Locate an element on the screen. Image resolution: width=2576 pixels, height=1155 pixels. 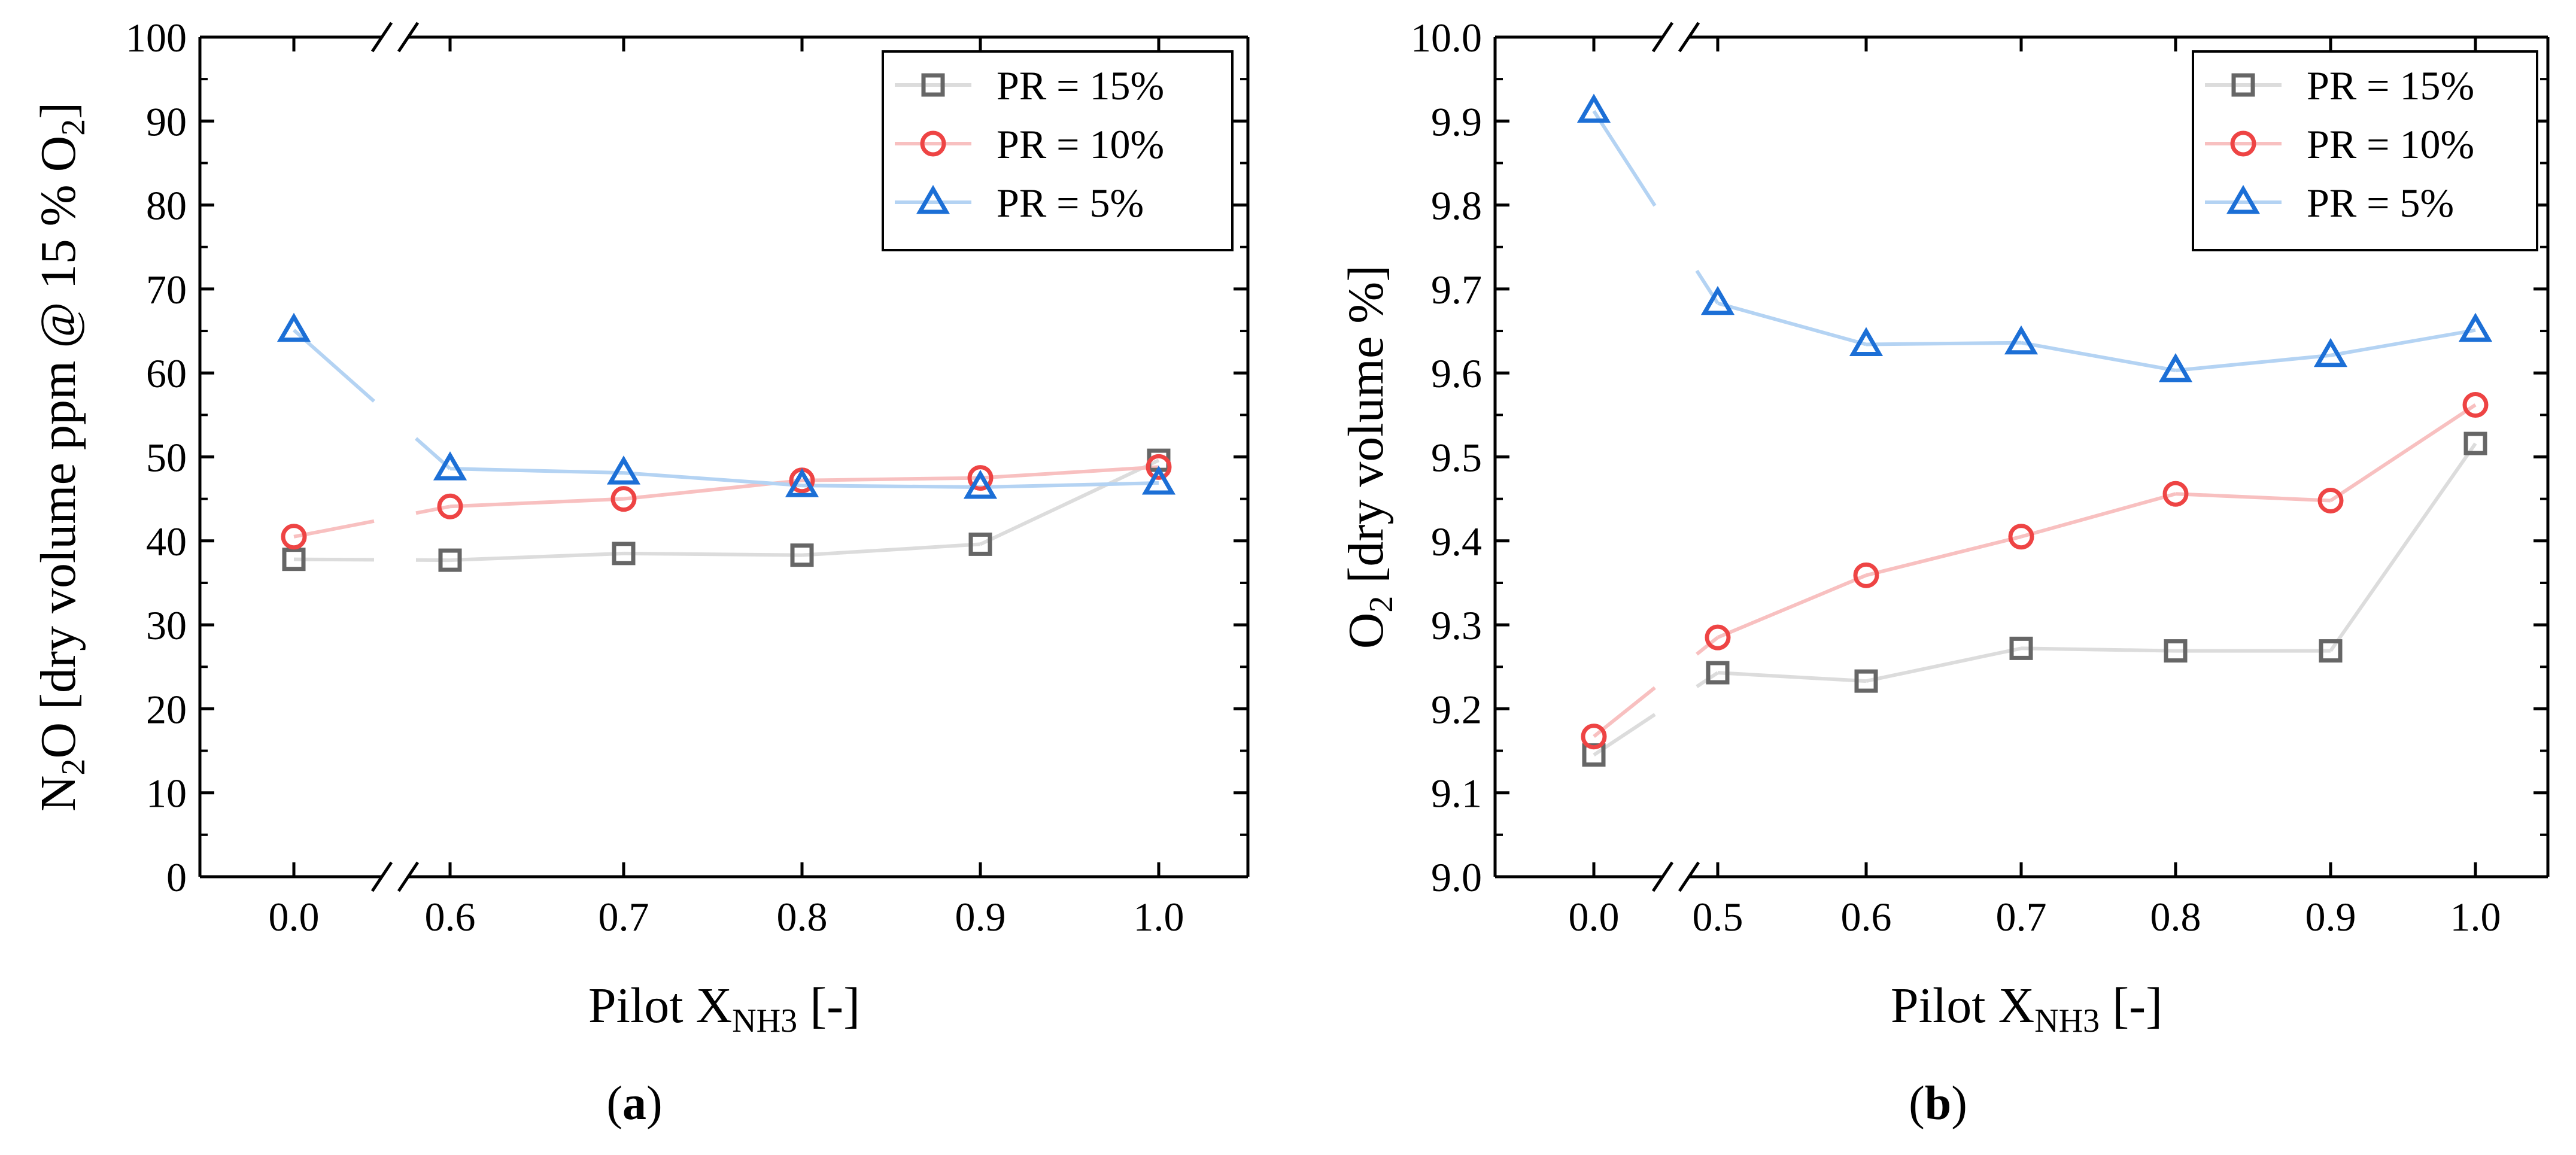
y-tick-label: 20 is located at coordinates (166, 709).